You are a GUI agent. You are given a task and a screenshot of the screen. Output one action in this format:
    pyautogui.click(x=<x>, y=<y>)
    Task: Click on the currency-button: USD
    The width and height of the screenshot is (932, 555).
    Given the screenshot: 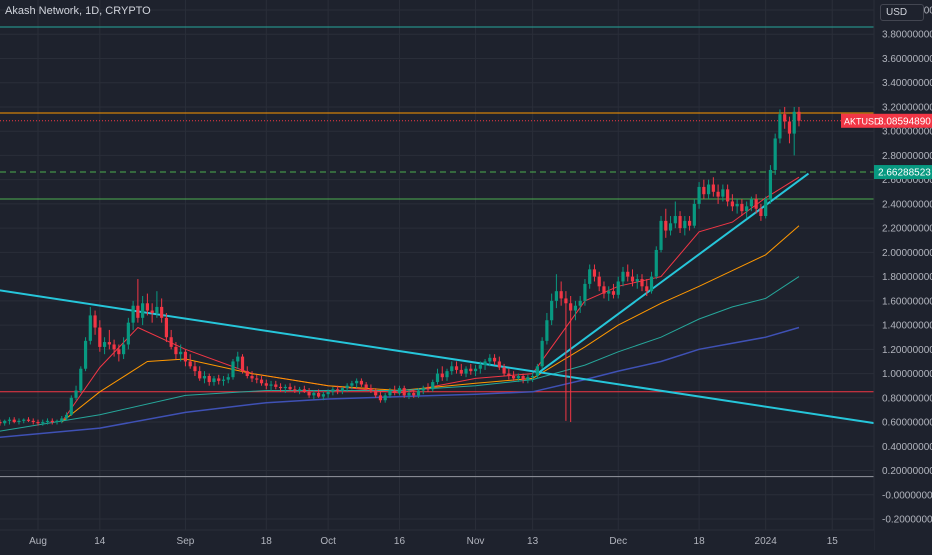 What is the action you would take?
    pyautogui.click(x=902, y=12)
    